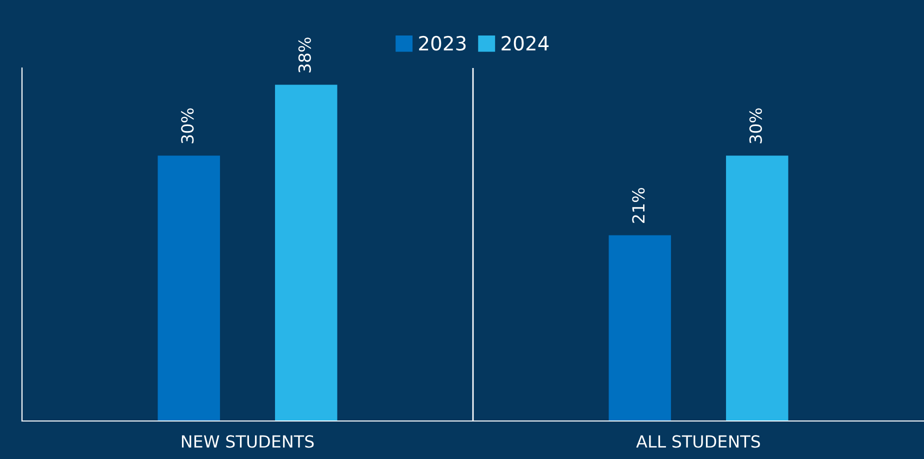  Describe the element at coordinates (304, 55) in the screenshot. I see `data-label: 38%` at that location.